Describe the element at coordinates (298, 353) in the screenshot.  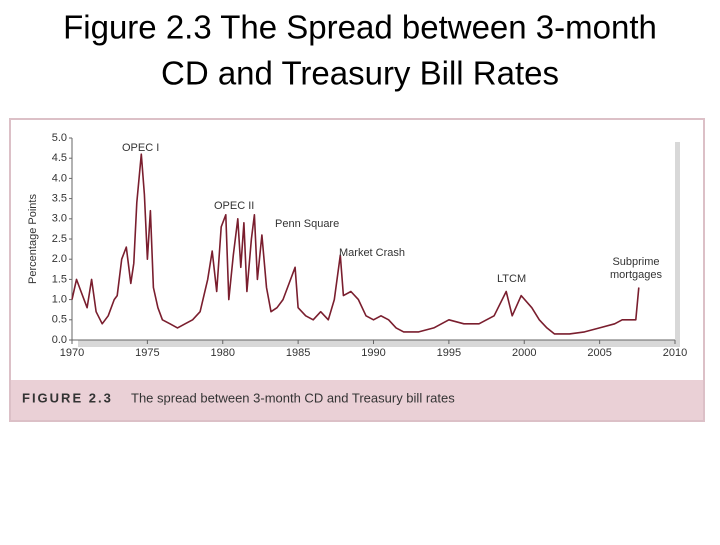
I see `x-tick-label: 1985` at that location.